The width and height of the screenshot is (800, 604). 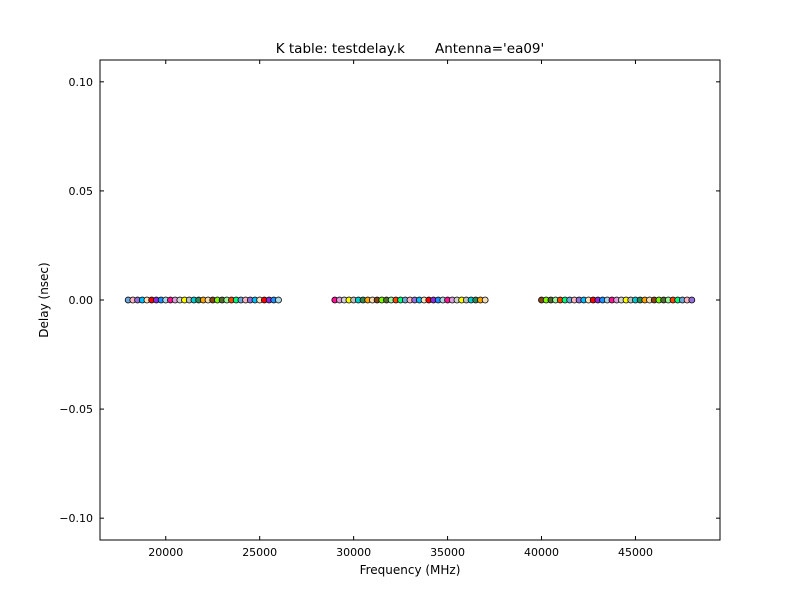 I want to click on y-tick-label: −0.10, so click(x=76, y=518).